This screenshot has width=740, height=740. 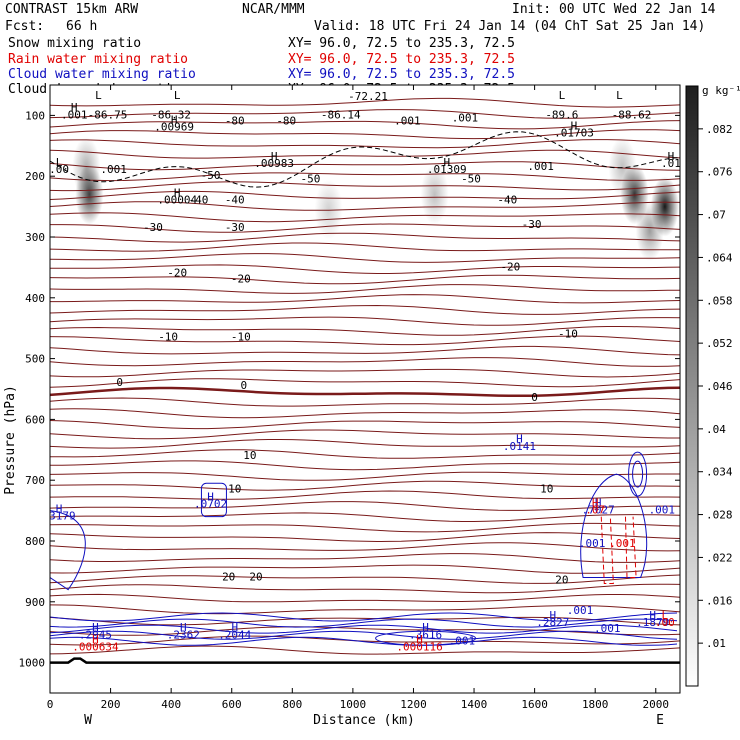 What do you see at coordinates (35, 480) in the screenshot?
I see `y-tick-label: 700` at bounding box center [35, 480].